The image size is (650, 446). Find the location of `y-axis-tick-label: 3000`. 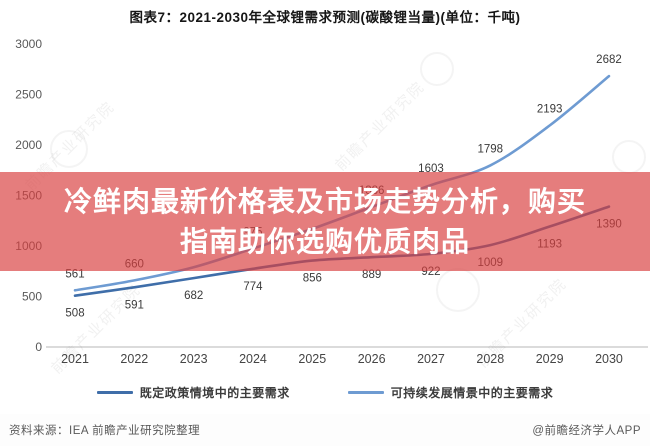

y-axis-tick-label: 3000 is located at coordinates (28, 44).